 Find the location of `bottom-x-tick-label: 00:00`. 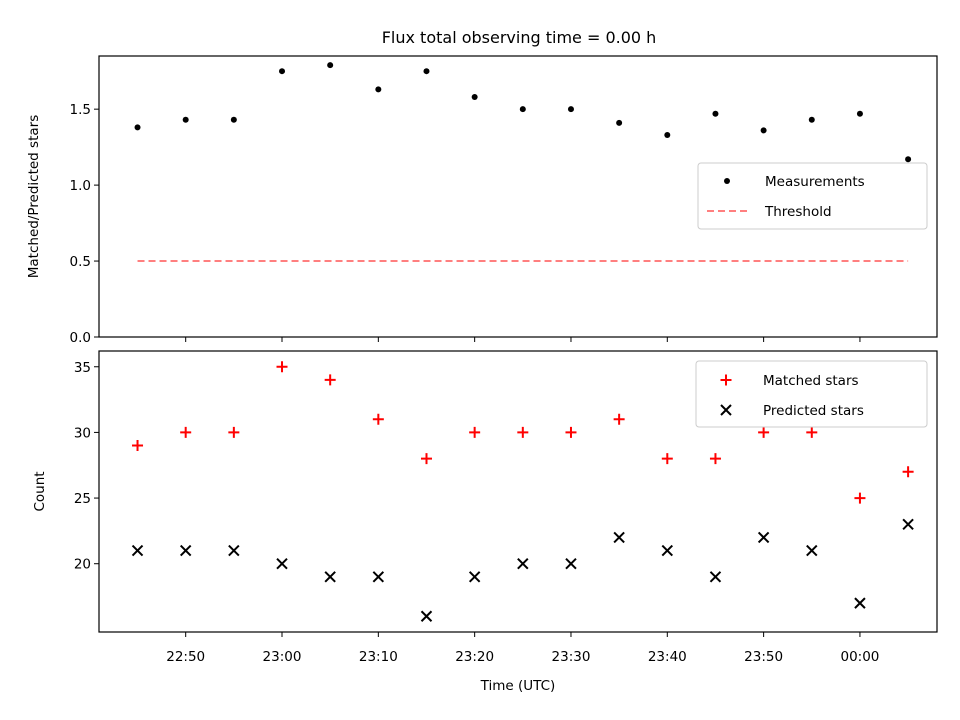

bottom-x-tick-label: 00:00 is located at coordinates (859, 657).